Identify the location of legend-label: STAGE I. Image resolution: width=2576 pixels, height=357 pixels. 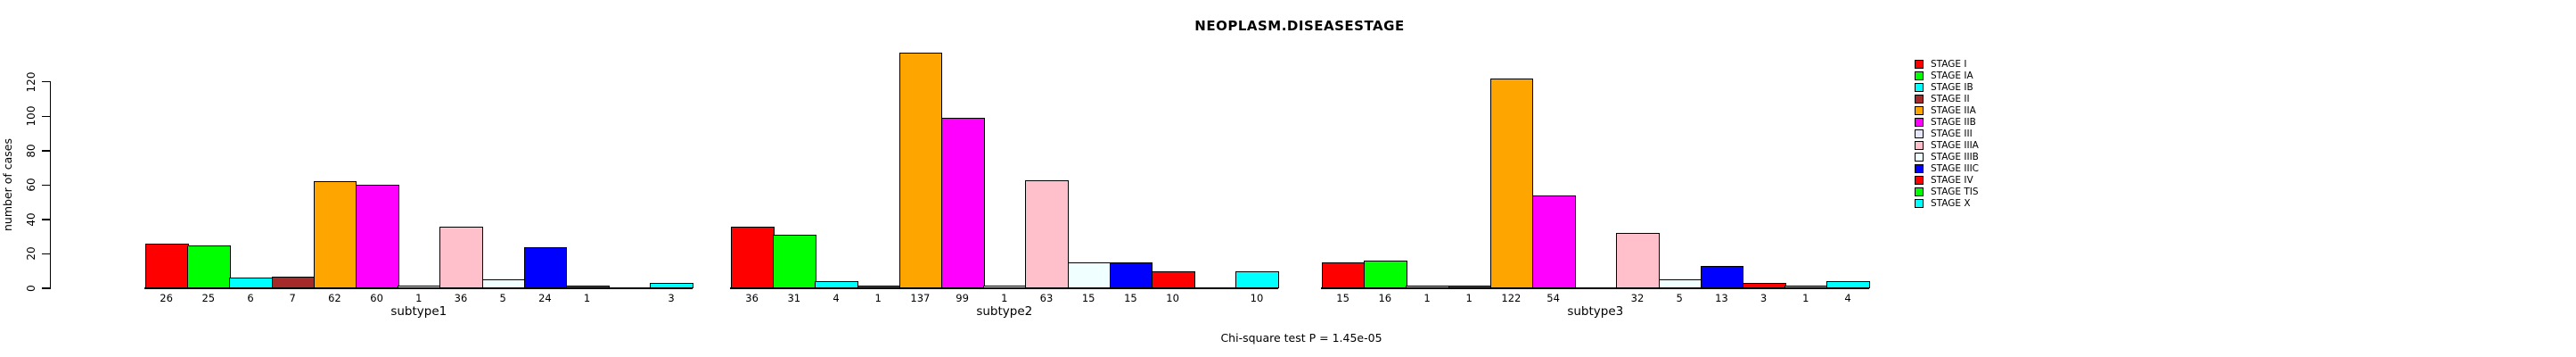
(1949, 64).